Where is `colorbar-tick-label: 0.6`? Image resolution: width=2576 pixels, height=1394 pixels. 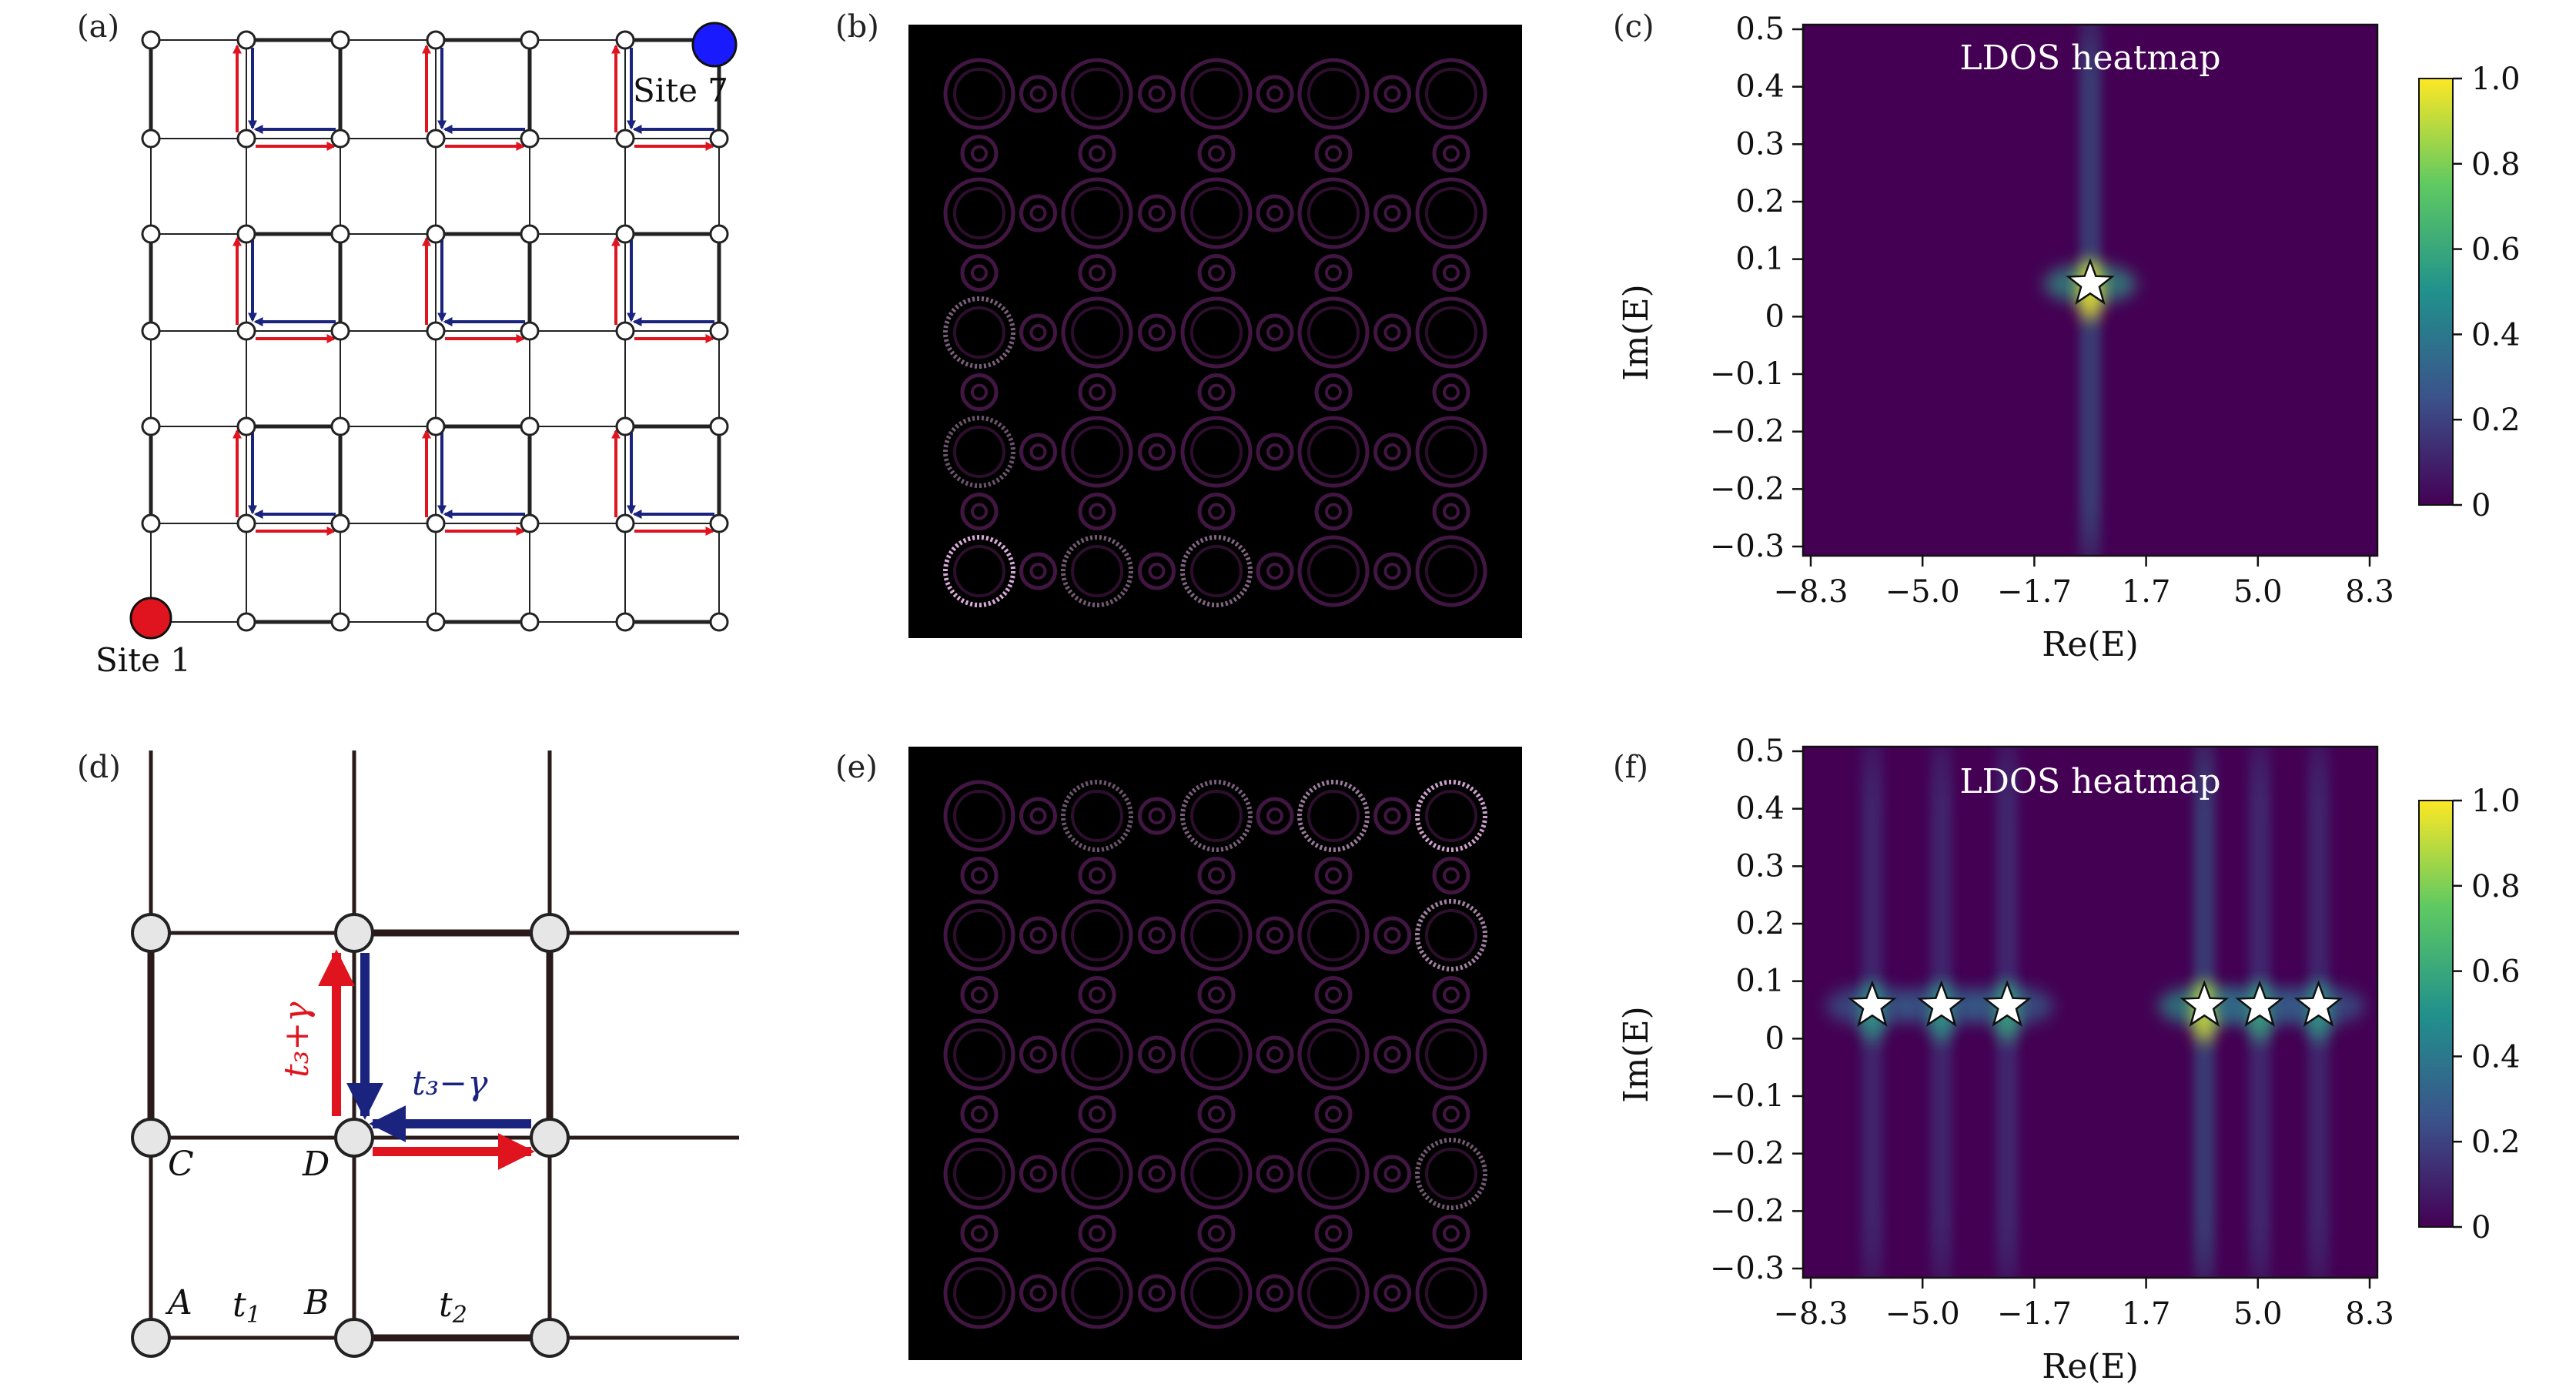
colorbar-tick-label: 0.6 is located at coordinates (2496, 250).